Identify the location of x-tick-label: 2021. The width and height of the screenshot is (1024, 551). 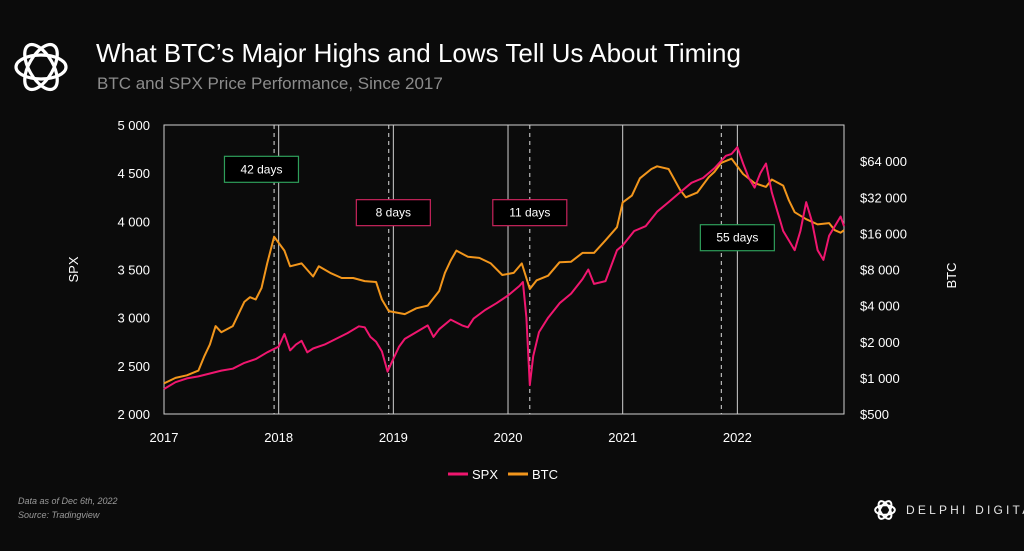
(622, 437).